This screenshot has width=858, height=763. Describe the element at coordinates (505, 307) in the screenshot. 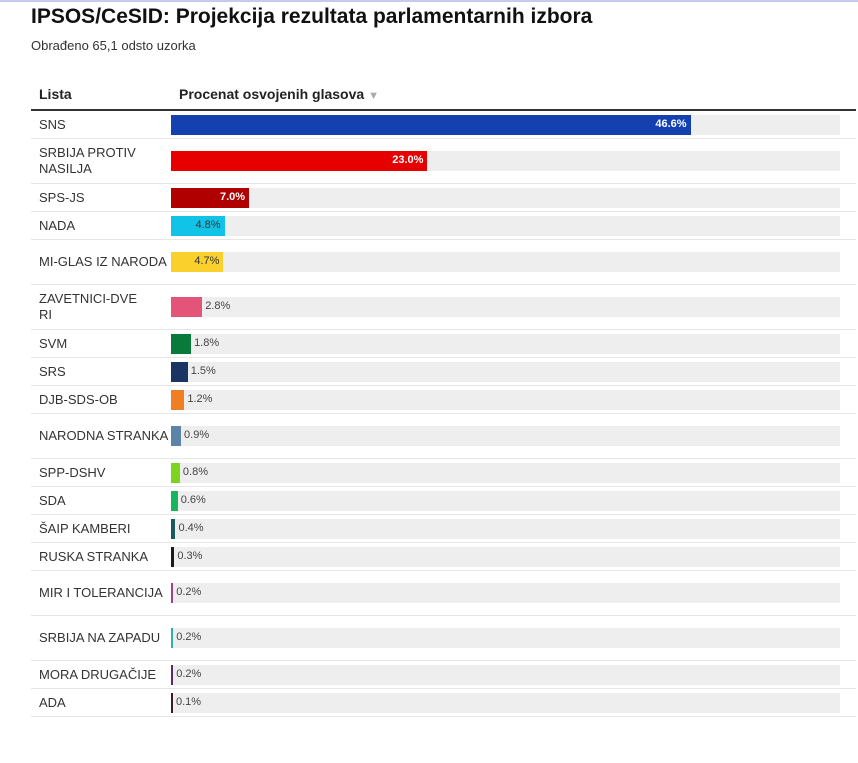

I see `bar-track: 2.8%` at that location.